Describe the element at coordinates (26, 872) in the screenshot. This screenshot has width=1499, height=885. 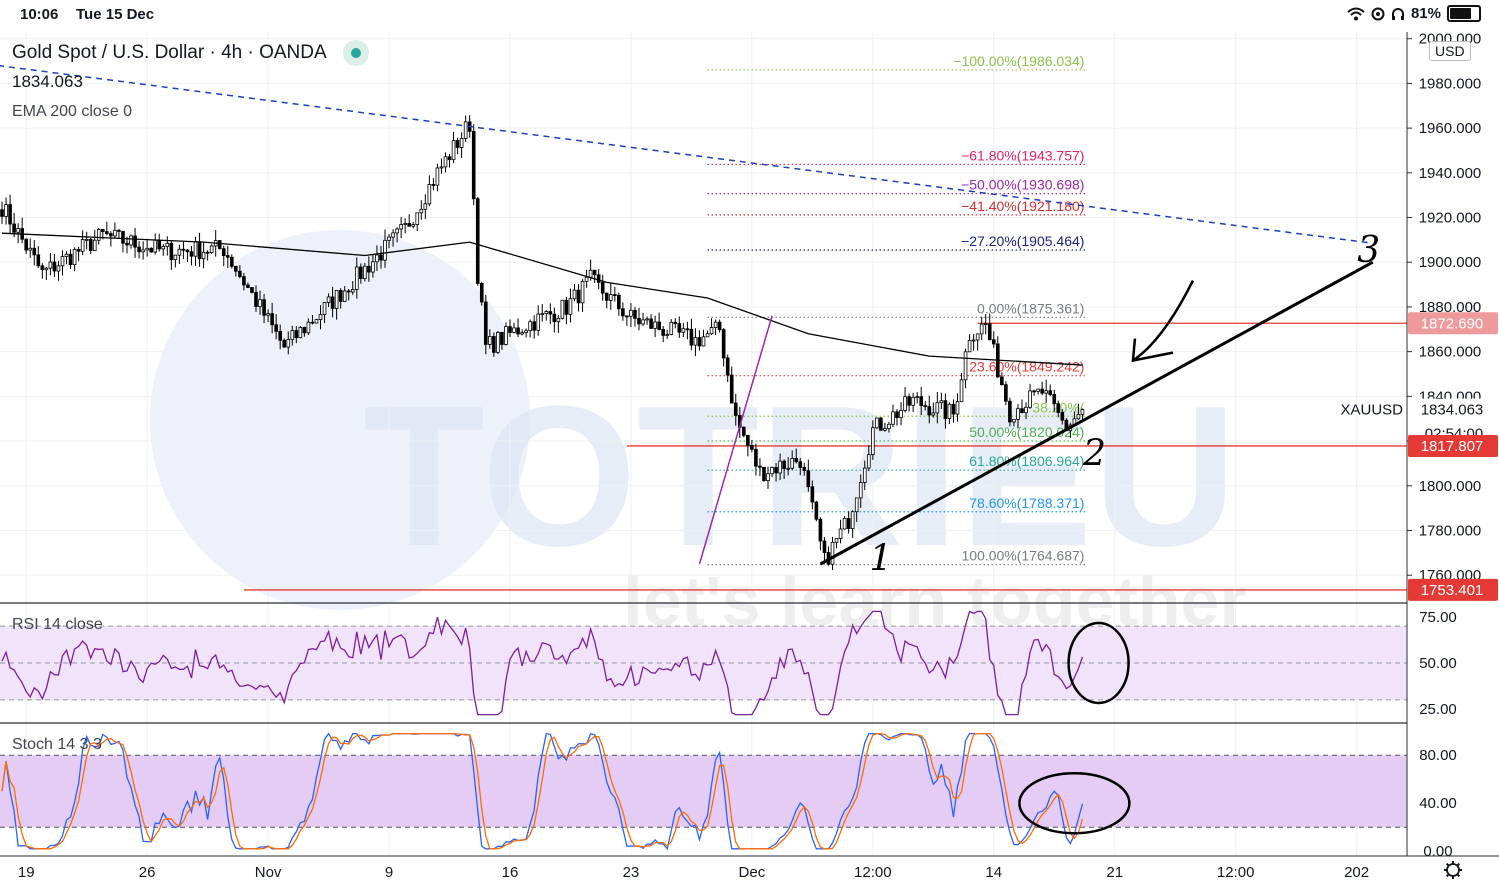
I see `time-tick-label: 19` at that location.